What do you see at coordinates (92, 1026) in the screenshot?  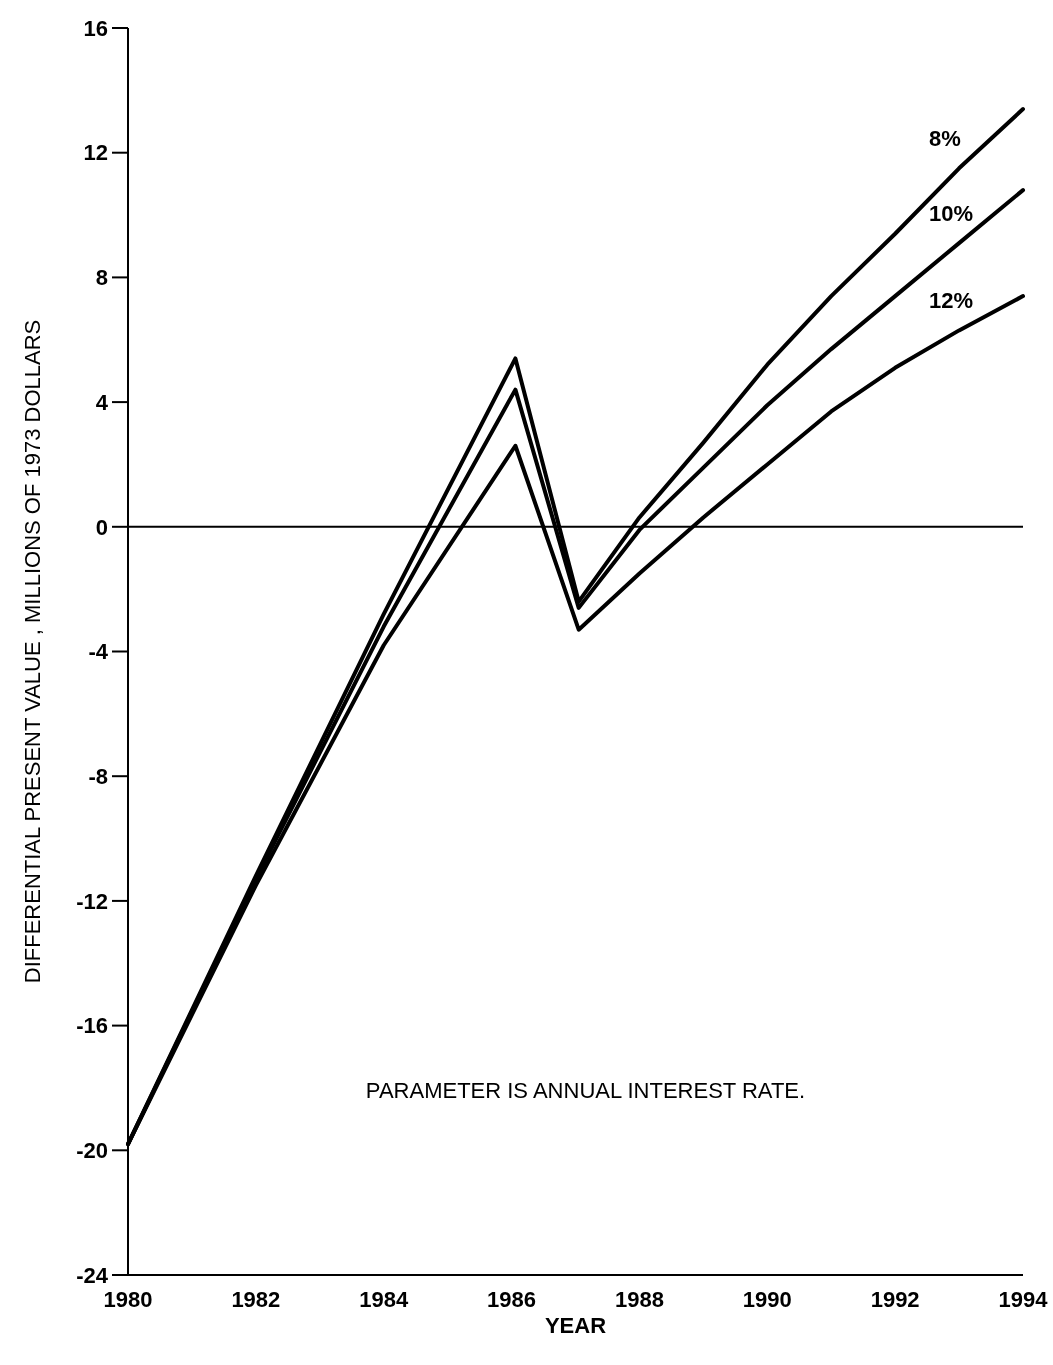 I see `y-tick-label: -16` at bounding box center [92, 1026].